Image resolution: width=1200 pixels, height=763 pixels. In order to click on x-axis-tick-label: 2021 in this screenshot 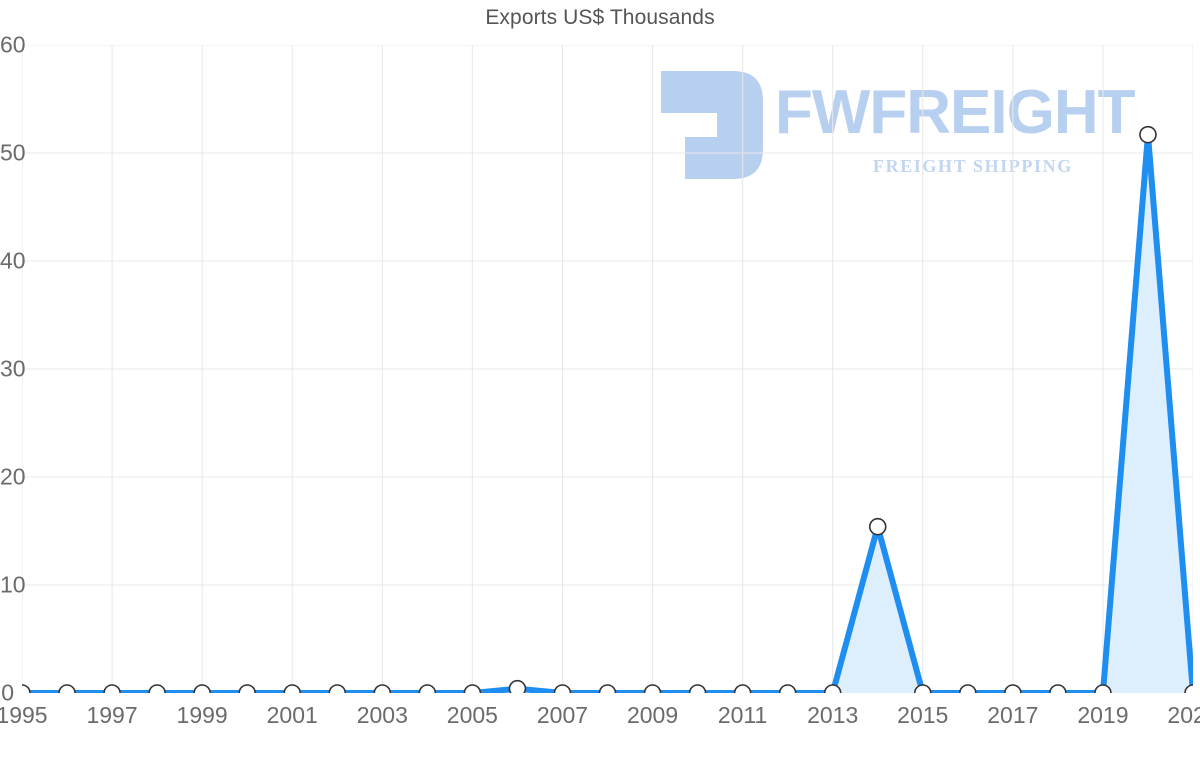, I will do `click(1183, 715)`.